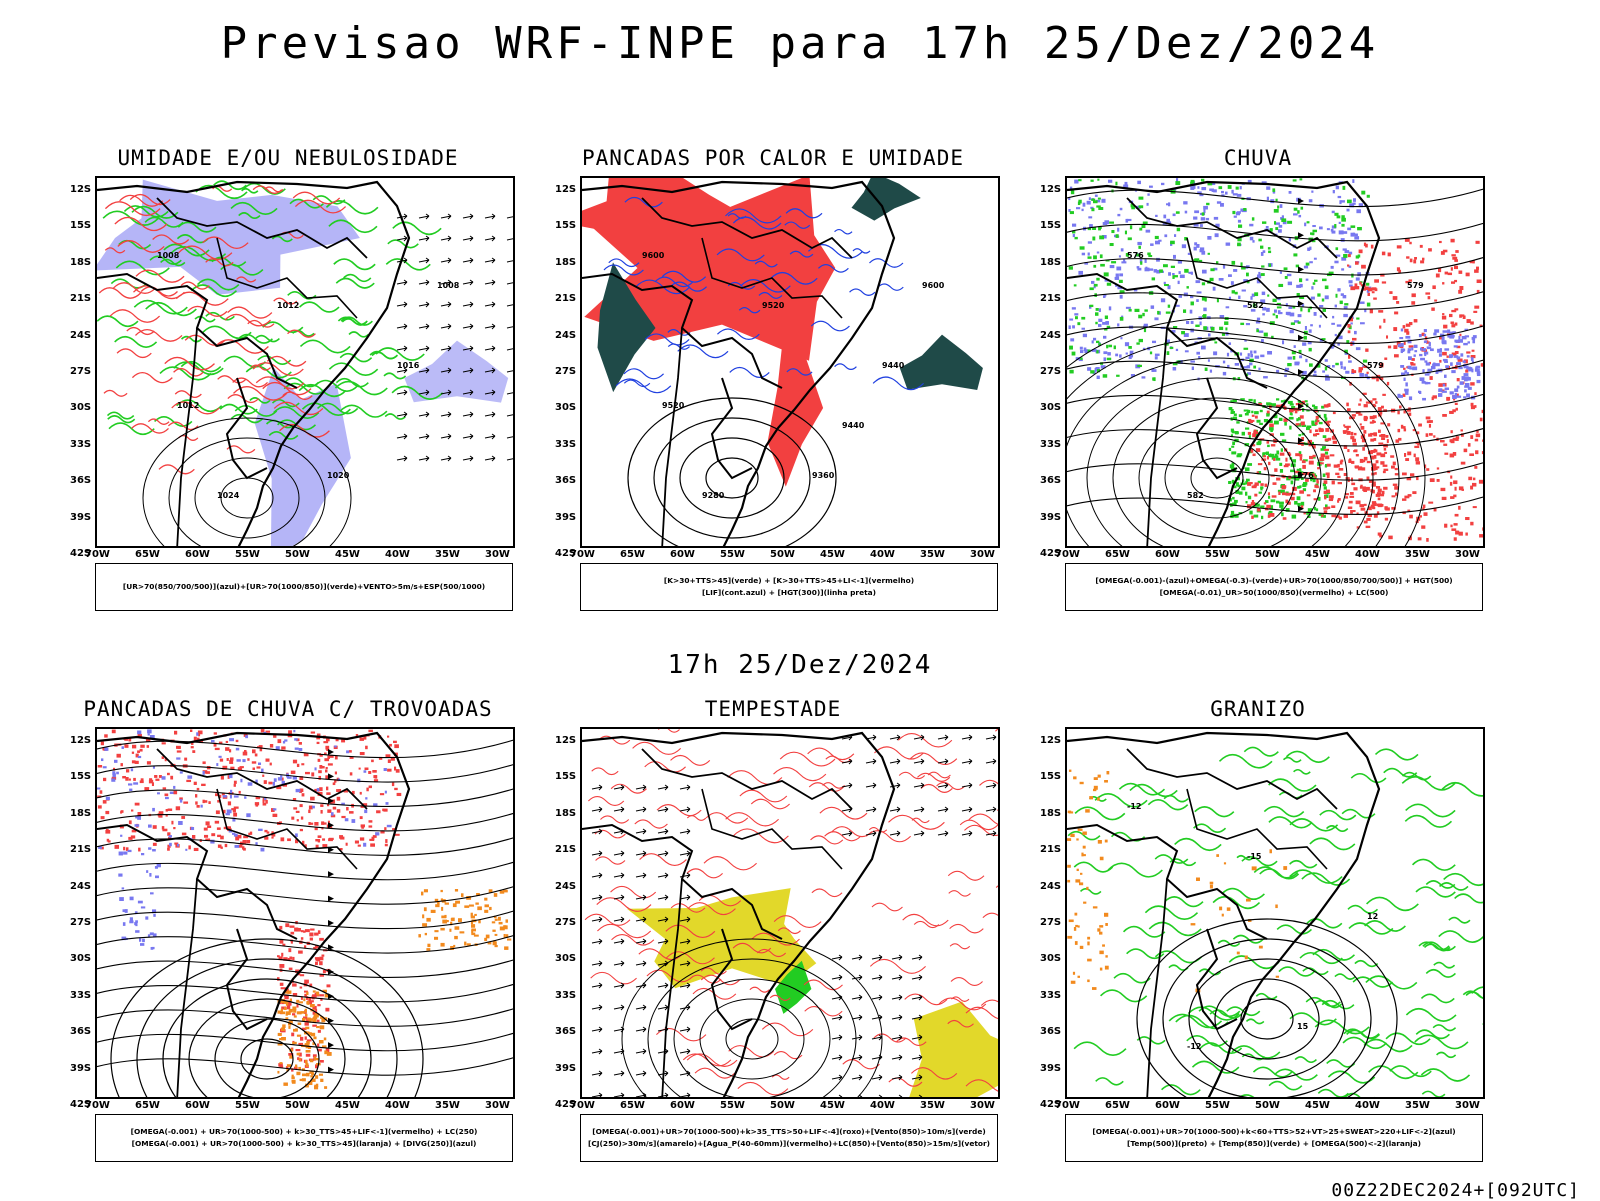  Describe the element at coordinates (1050, 262) in the screenshot. I see `lat-tick-label: 18S` at that location.